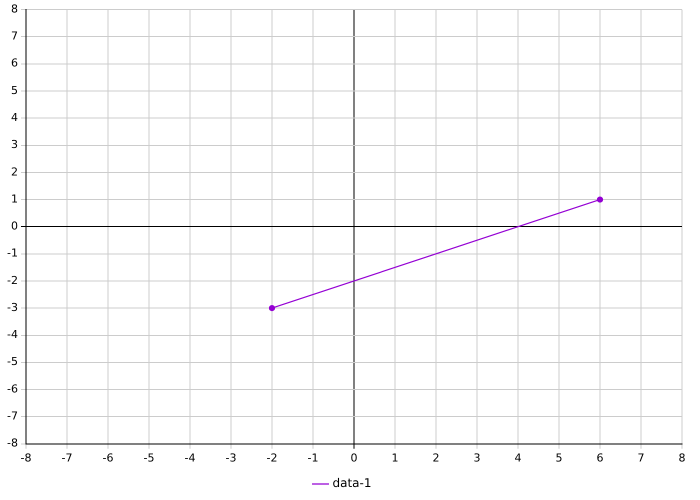 The width and height of the screenshot is (700, 500). I want to click on x-tick-label: 4, so click(518, 457).